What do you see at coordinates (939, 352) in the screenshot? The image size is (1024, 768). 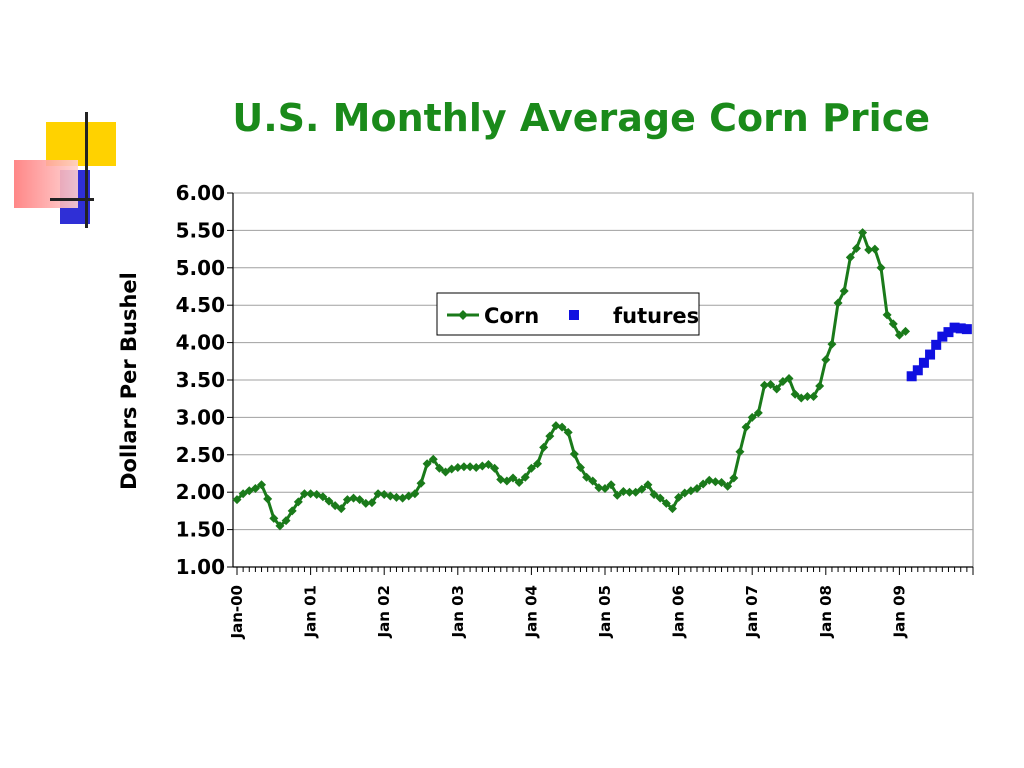 I see `series-futures` at bounding box center [939, 352].